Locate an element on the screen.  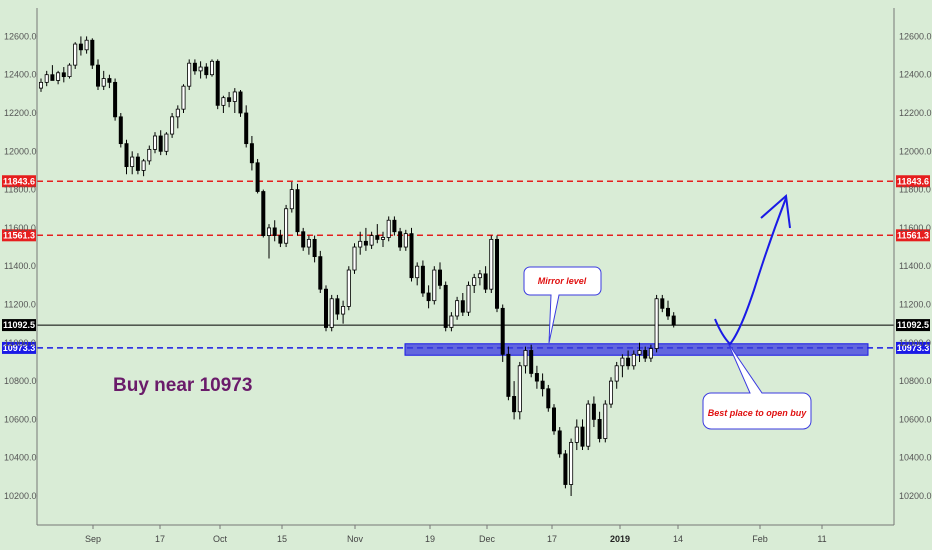
level-badge-right-text: 11092.5 is located at coordinates (913, 325).